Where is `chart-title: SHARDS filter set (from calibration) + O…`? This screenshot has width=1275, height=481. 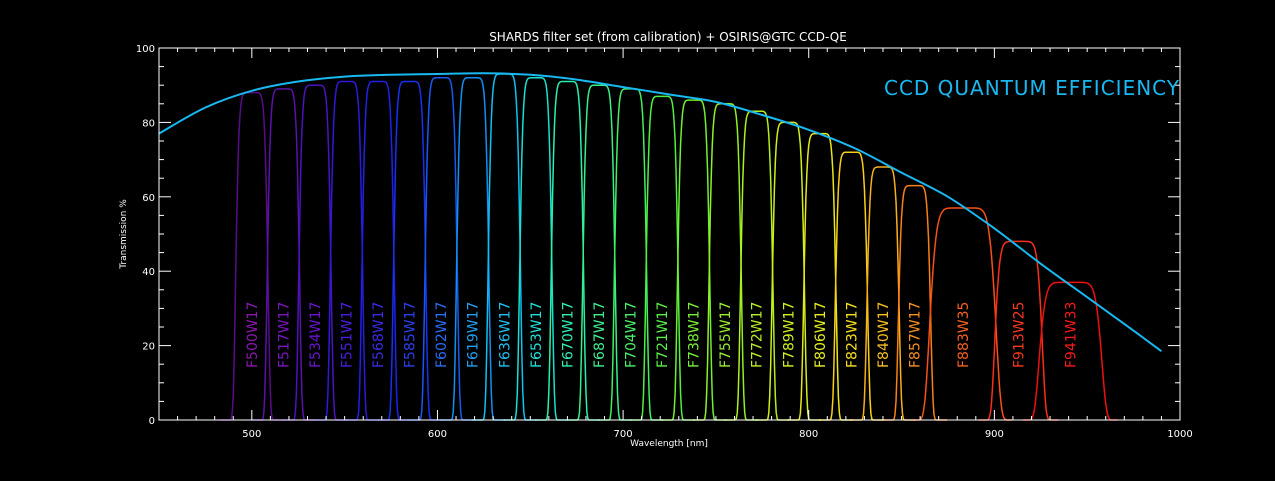
chart-title: SHARDS filter set (from calibration) + O… is located at coordinates (668, 37).